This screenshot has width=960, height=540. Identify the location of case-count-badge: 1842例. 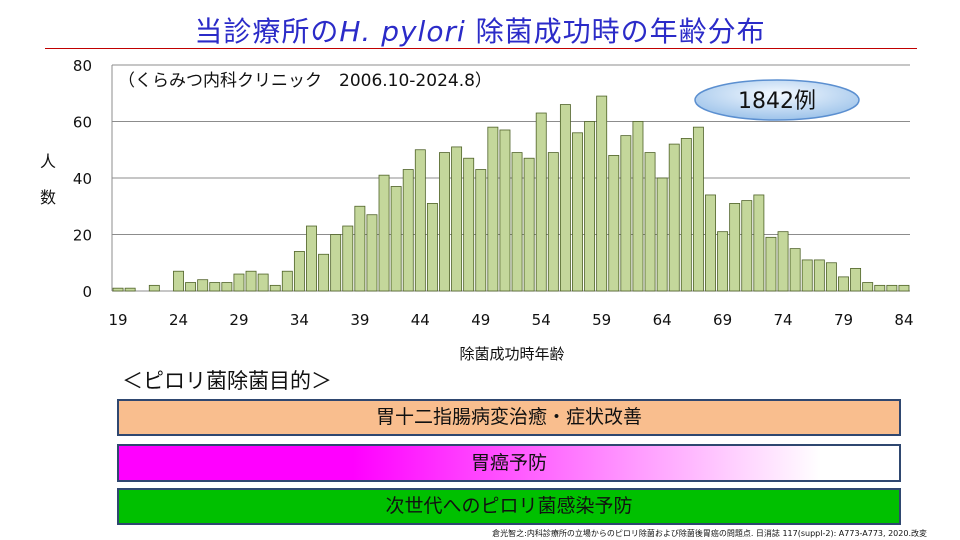
(777, 100).